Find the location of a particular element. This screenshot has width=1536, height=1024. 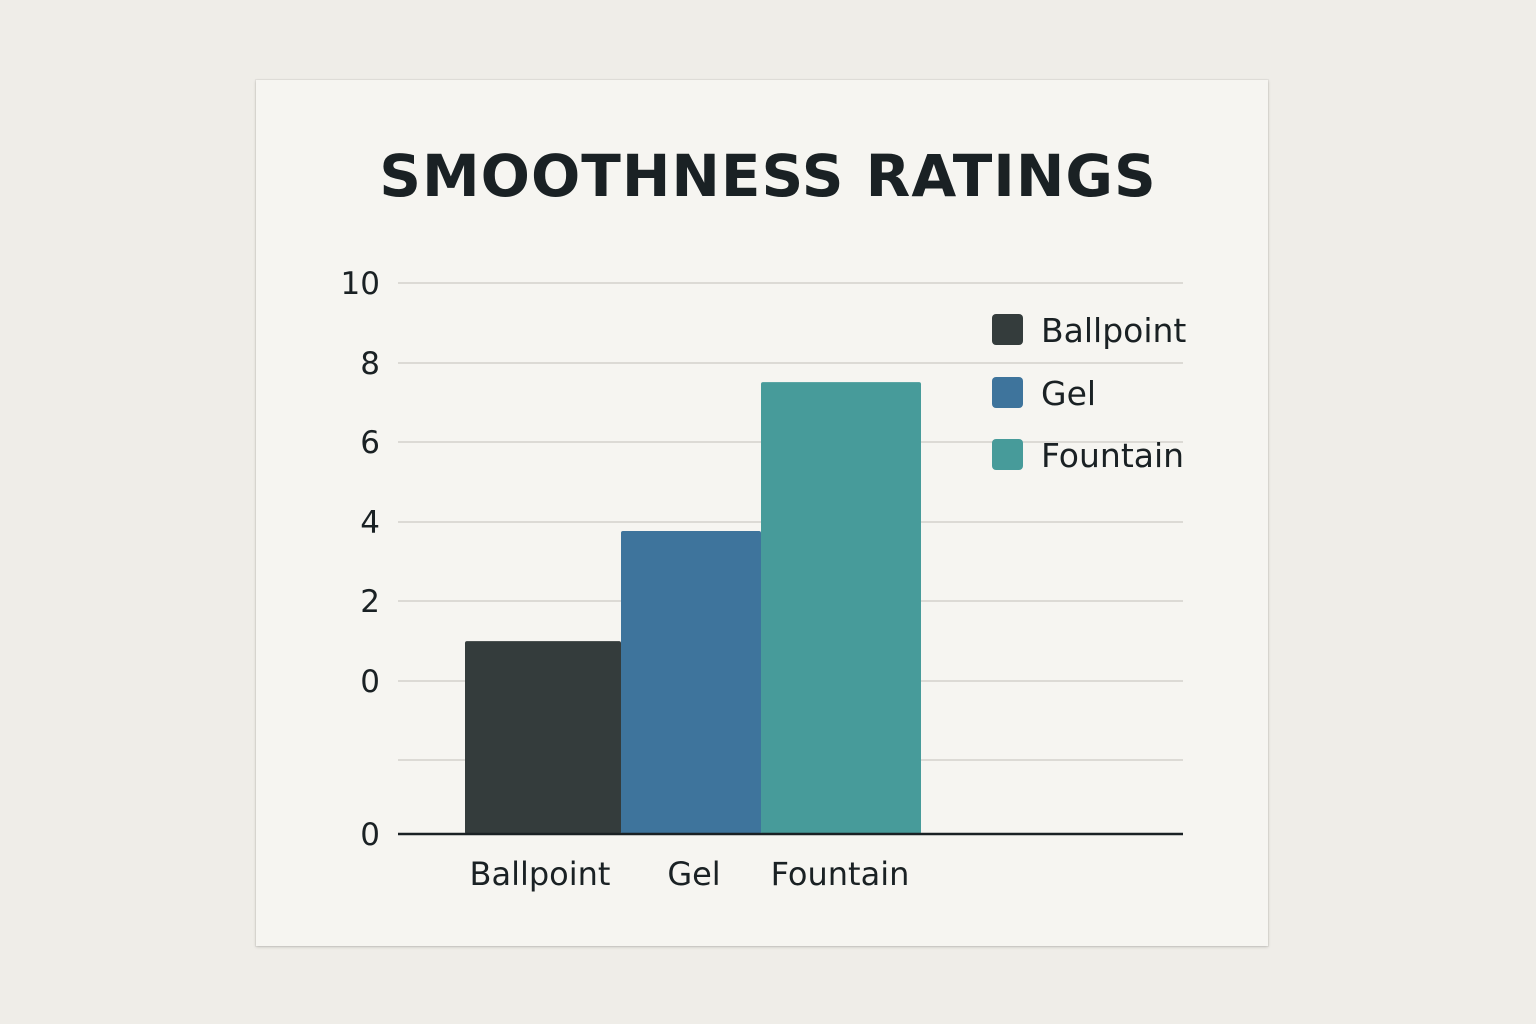

y-tick-label: 8 is located at coordinates (370, 364).